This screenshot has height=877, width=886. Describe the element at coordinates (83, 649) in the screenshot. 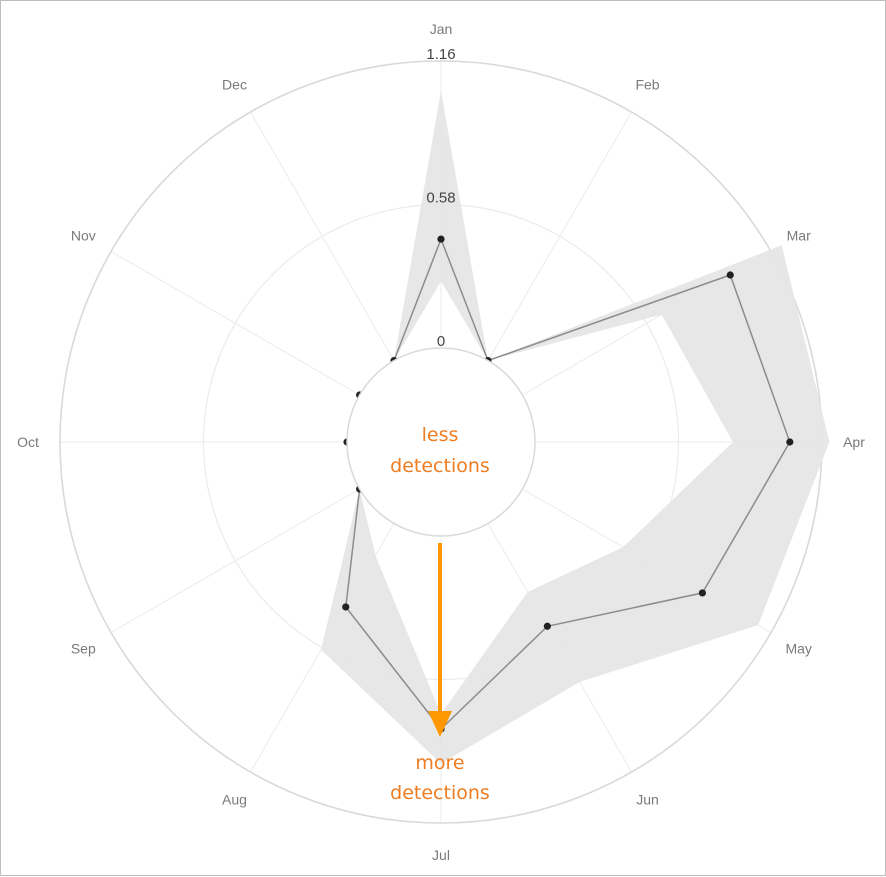

I see `month-label-sep: Sep` at that location.